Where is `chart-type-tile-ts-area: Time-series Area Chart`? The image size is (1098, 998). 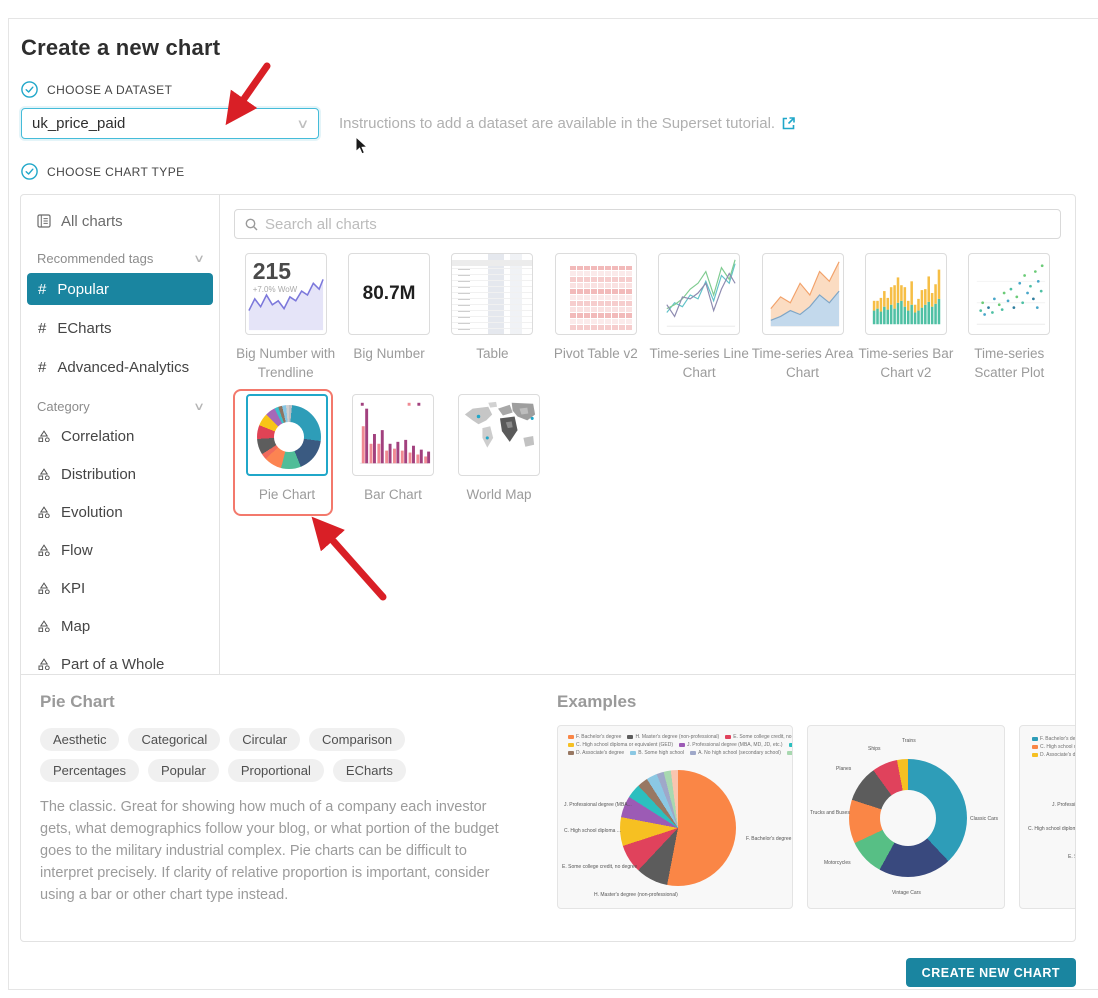 chart-type-tile-ts-area: Time-series Area Chart is located at coordinates (802, 317).